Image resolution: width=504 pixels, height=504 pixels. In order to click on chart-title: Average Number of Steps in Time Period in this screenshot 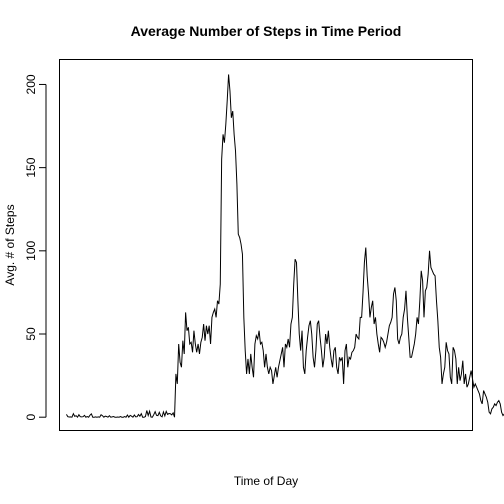, I will do `click(266, 31)`.